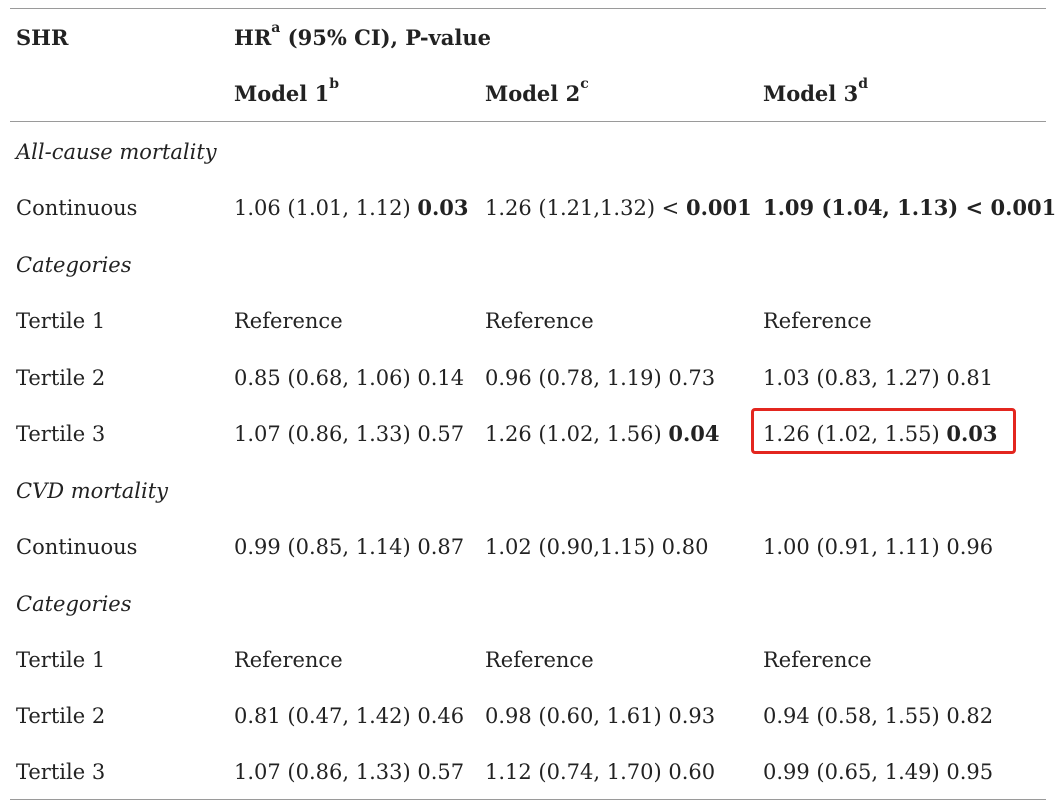  What do you see at coordinates (694, 433) in the screenshot?
I see `cell-bold-value: 0.04` at bounding box center [694, 433].